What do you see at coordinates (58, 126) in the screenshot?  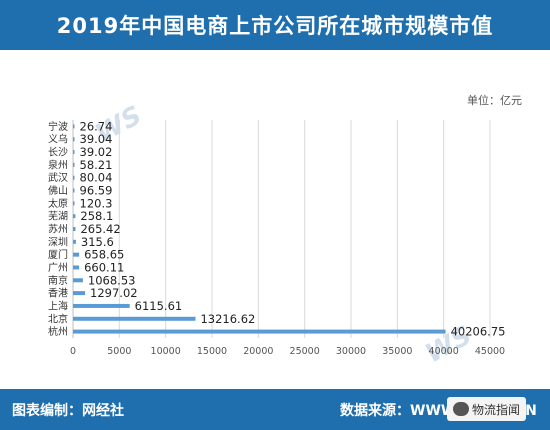 I see `y-tick-label: 宁波` at bounding box center [58, 126].